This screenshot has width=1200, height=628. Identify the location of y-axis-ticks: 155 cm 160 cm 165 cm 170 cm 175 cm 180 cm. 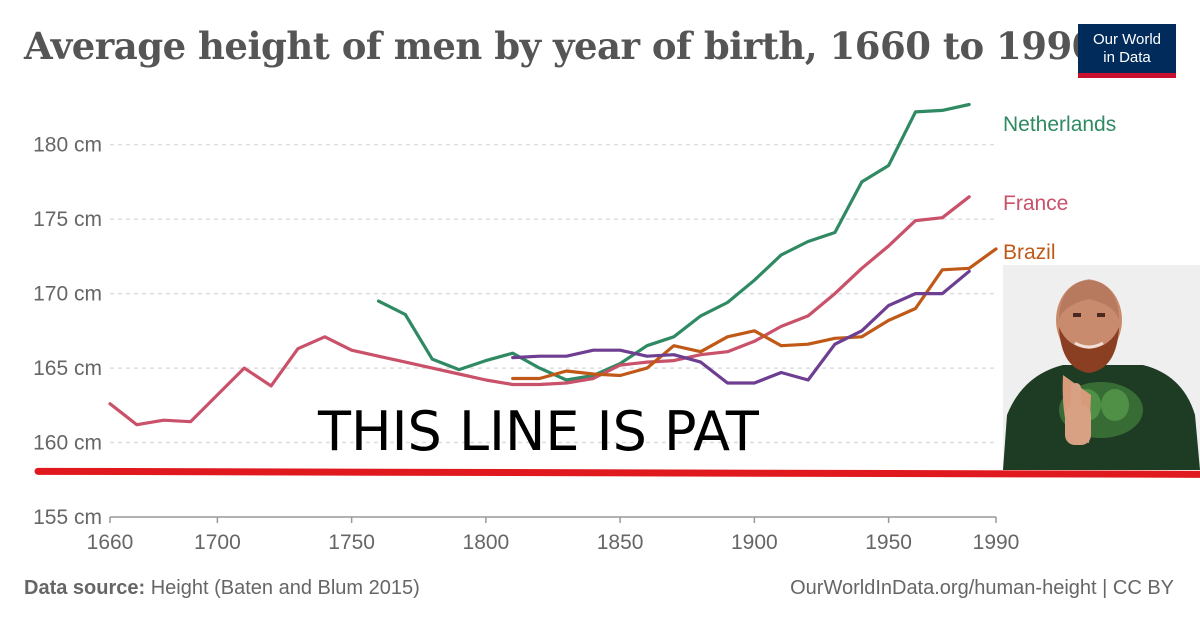
(67, 331).